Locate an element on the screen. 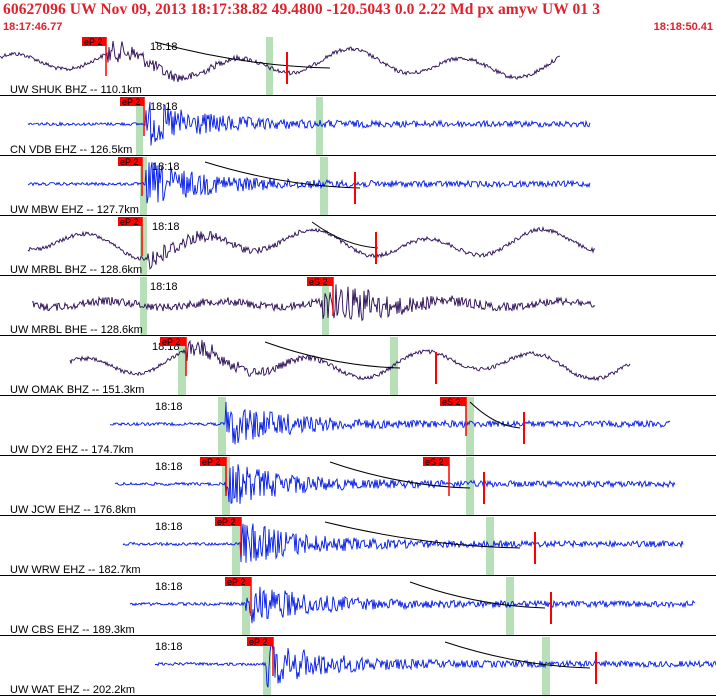 The image size is (716, 698). station-panel: 18:18 eP 2 UW WRW EHZ -- 182.7km is located at coordinates (358, 546).